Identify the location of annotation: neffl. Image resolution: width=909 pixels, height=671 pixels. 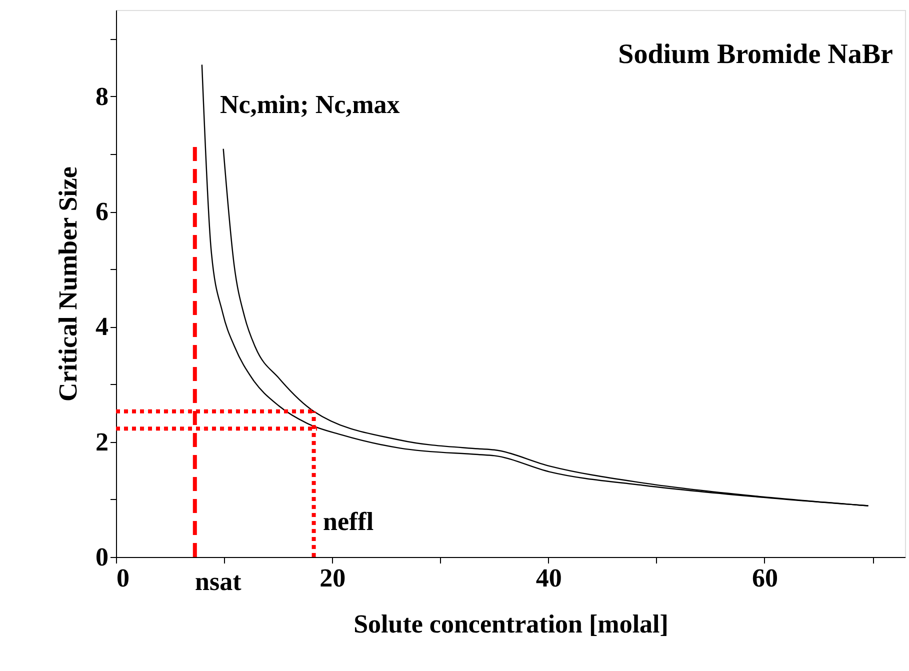
(348, 521).